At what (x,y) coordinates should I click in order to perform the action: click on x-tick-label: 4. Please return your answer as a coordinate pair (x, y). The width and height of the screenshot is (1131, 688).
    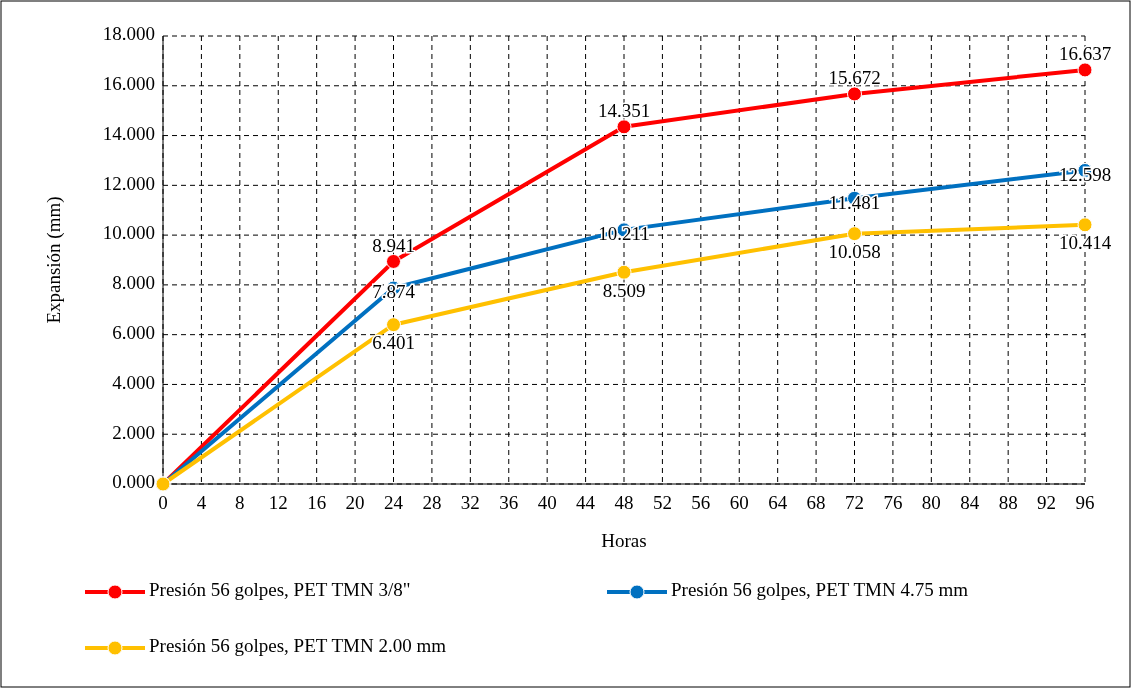
    Looking at the image, I should click on (201, 502).